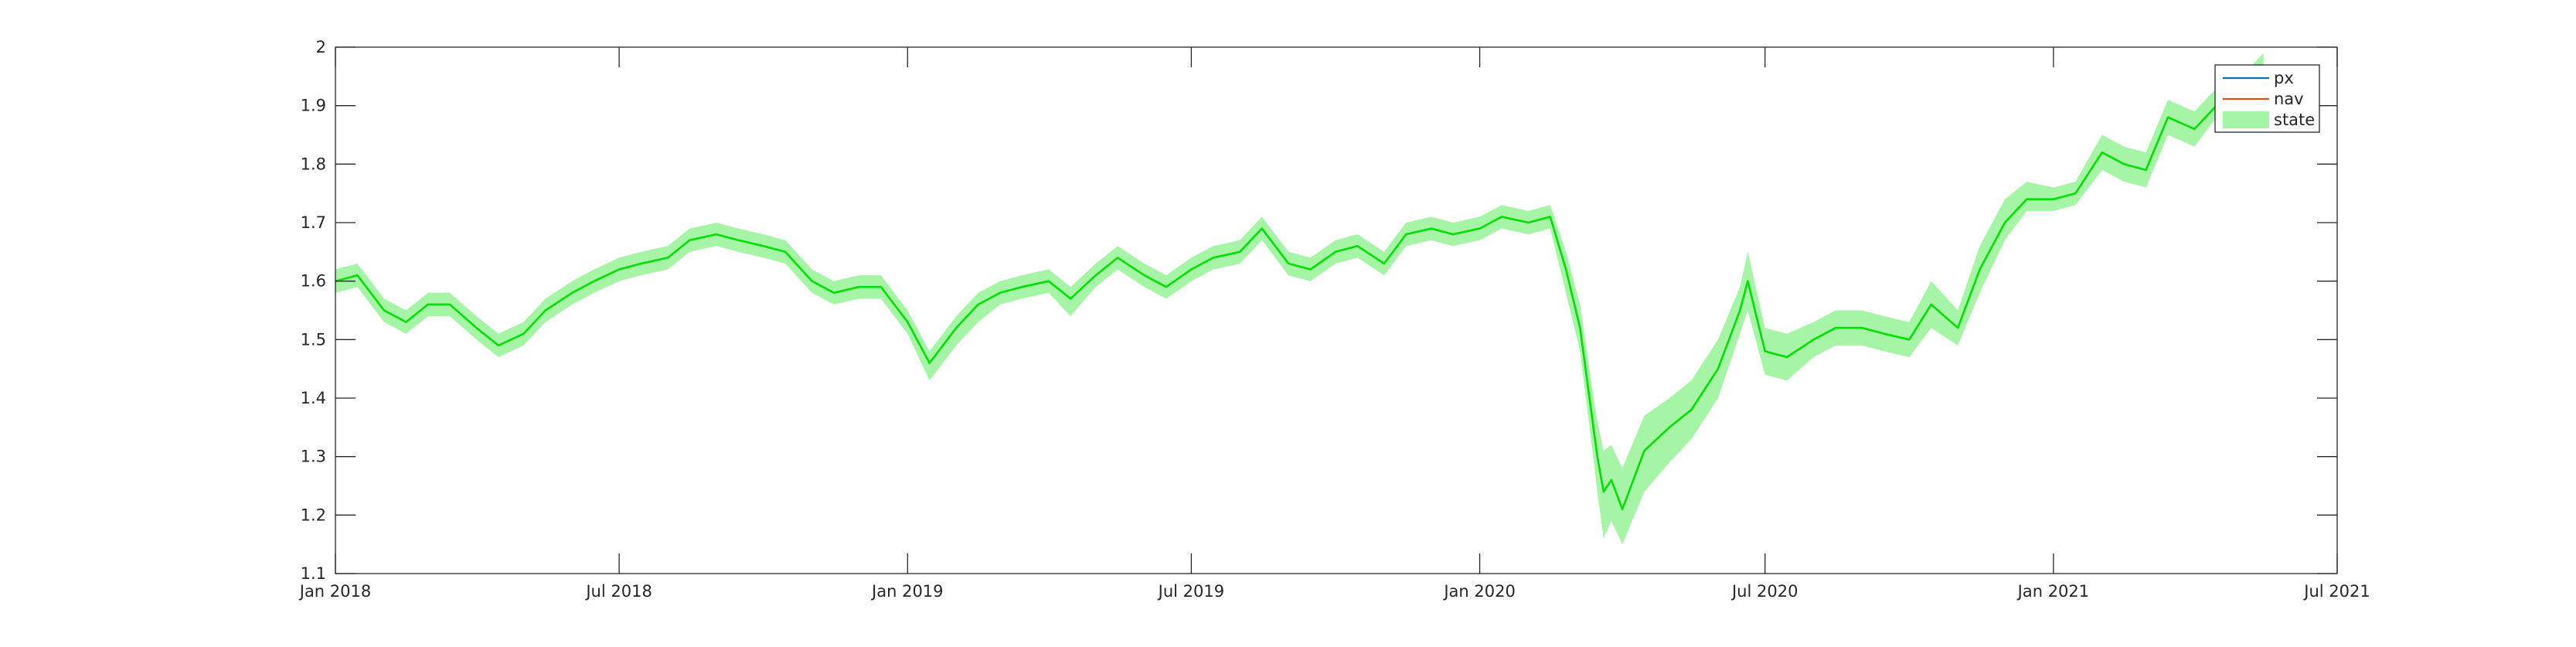 The height and width of the screenshot is (647, 2576). I want to click on y-tick-label: 2, so click(321, 47).